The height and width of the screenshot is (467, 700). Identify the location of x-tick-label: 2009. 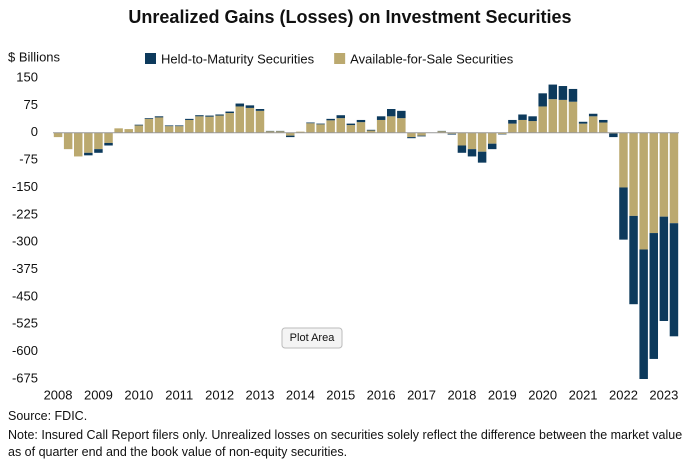
(98, 393).